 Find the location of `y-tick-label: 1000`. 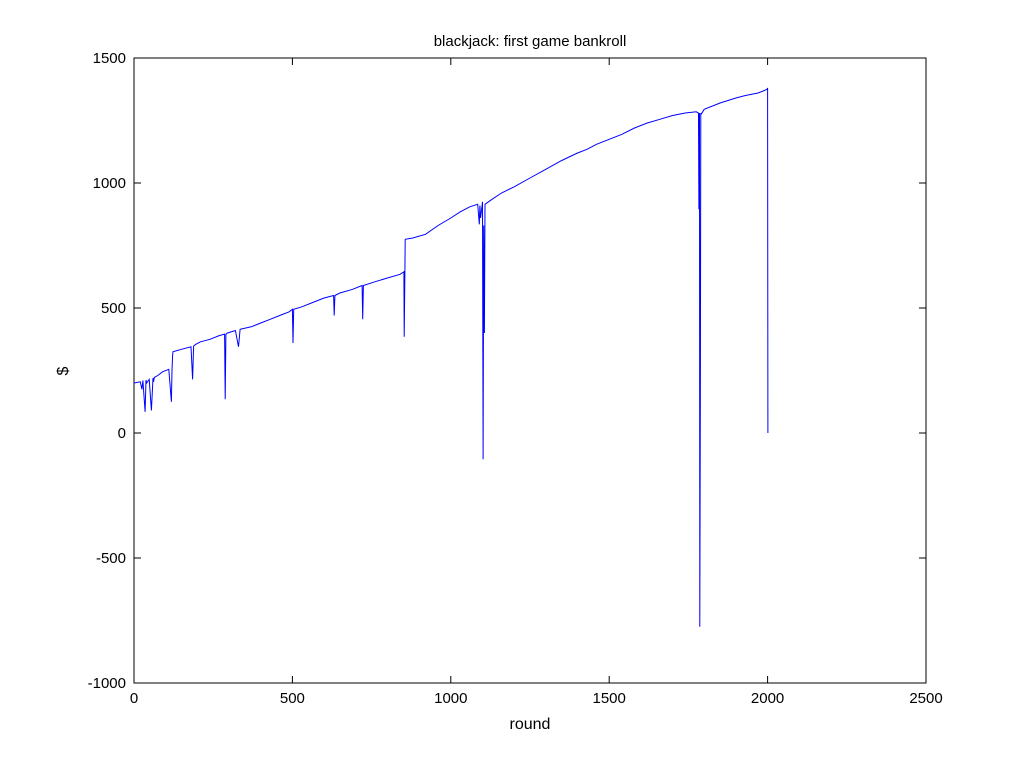

y-tick-label: 1000 is located at coordinates (109, 183).